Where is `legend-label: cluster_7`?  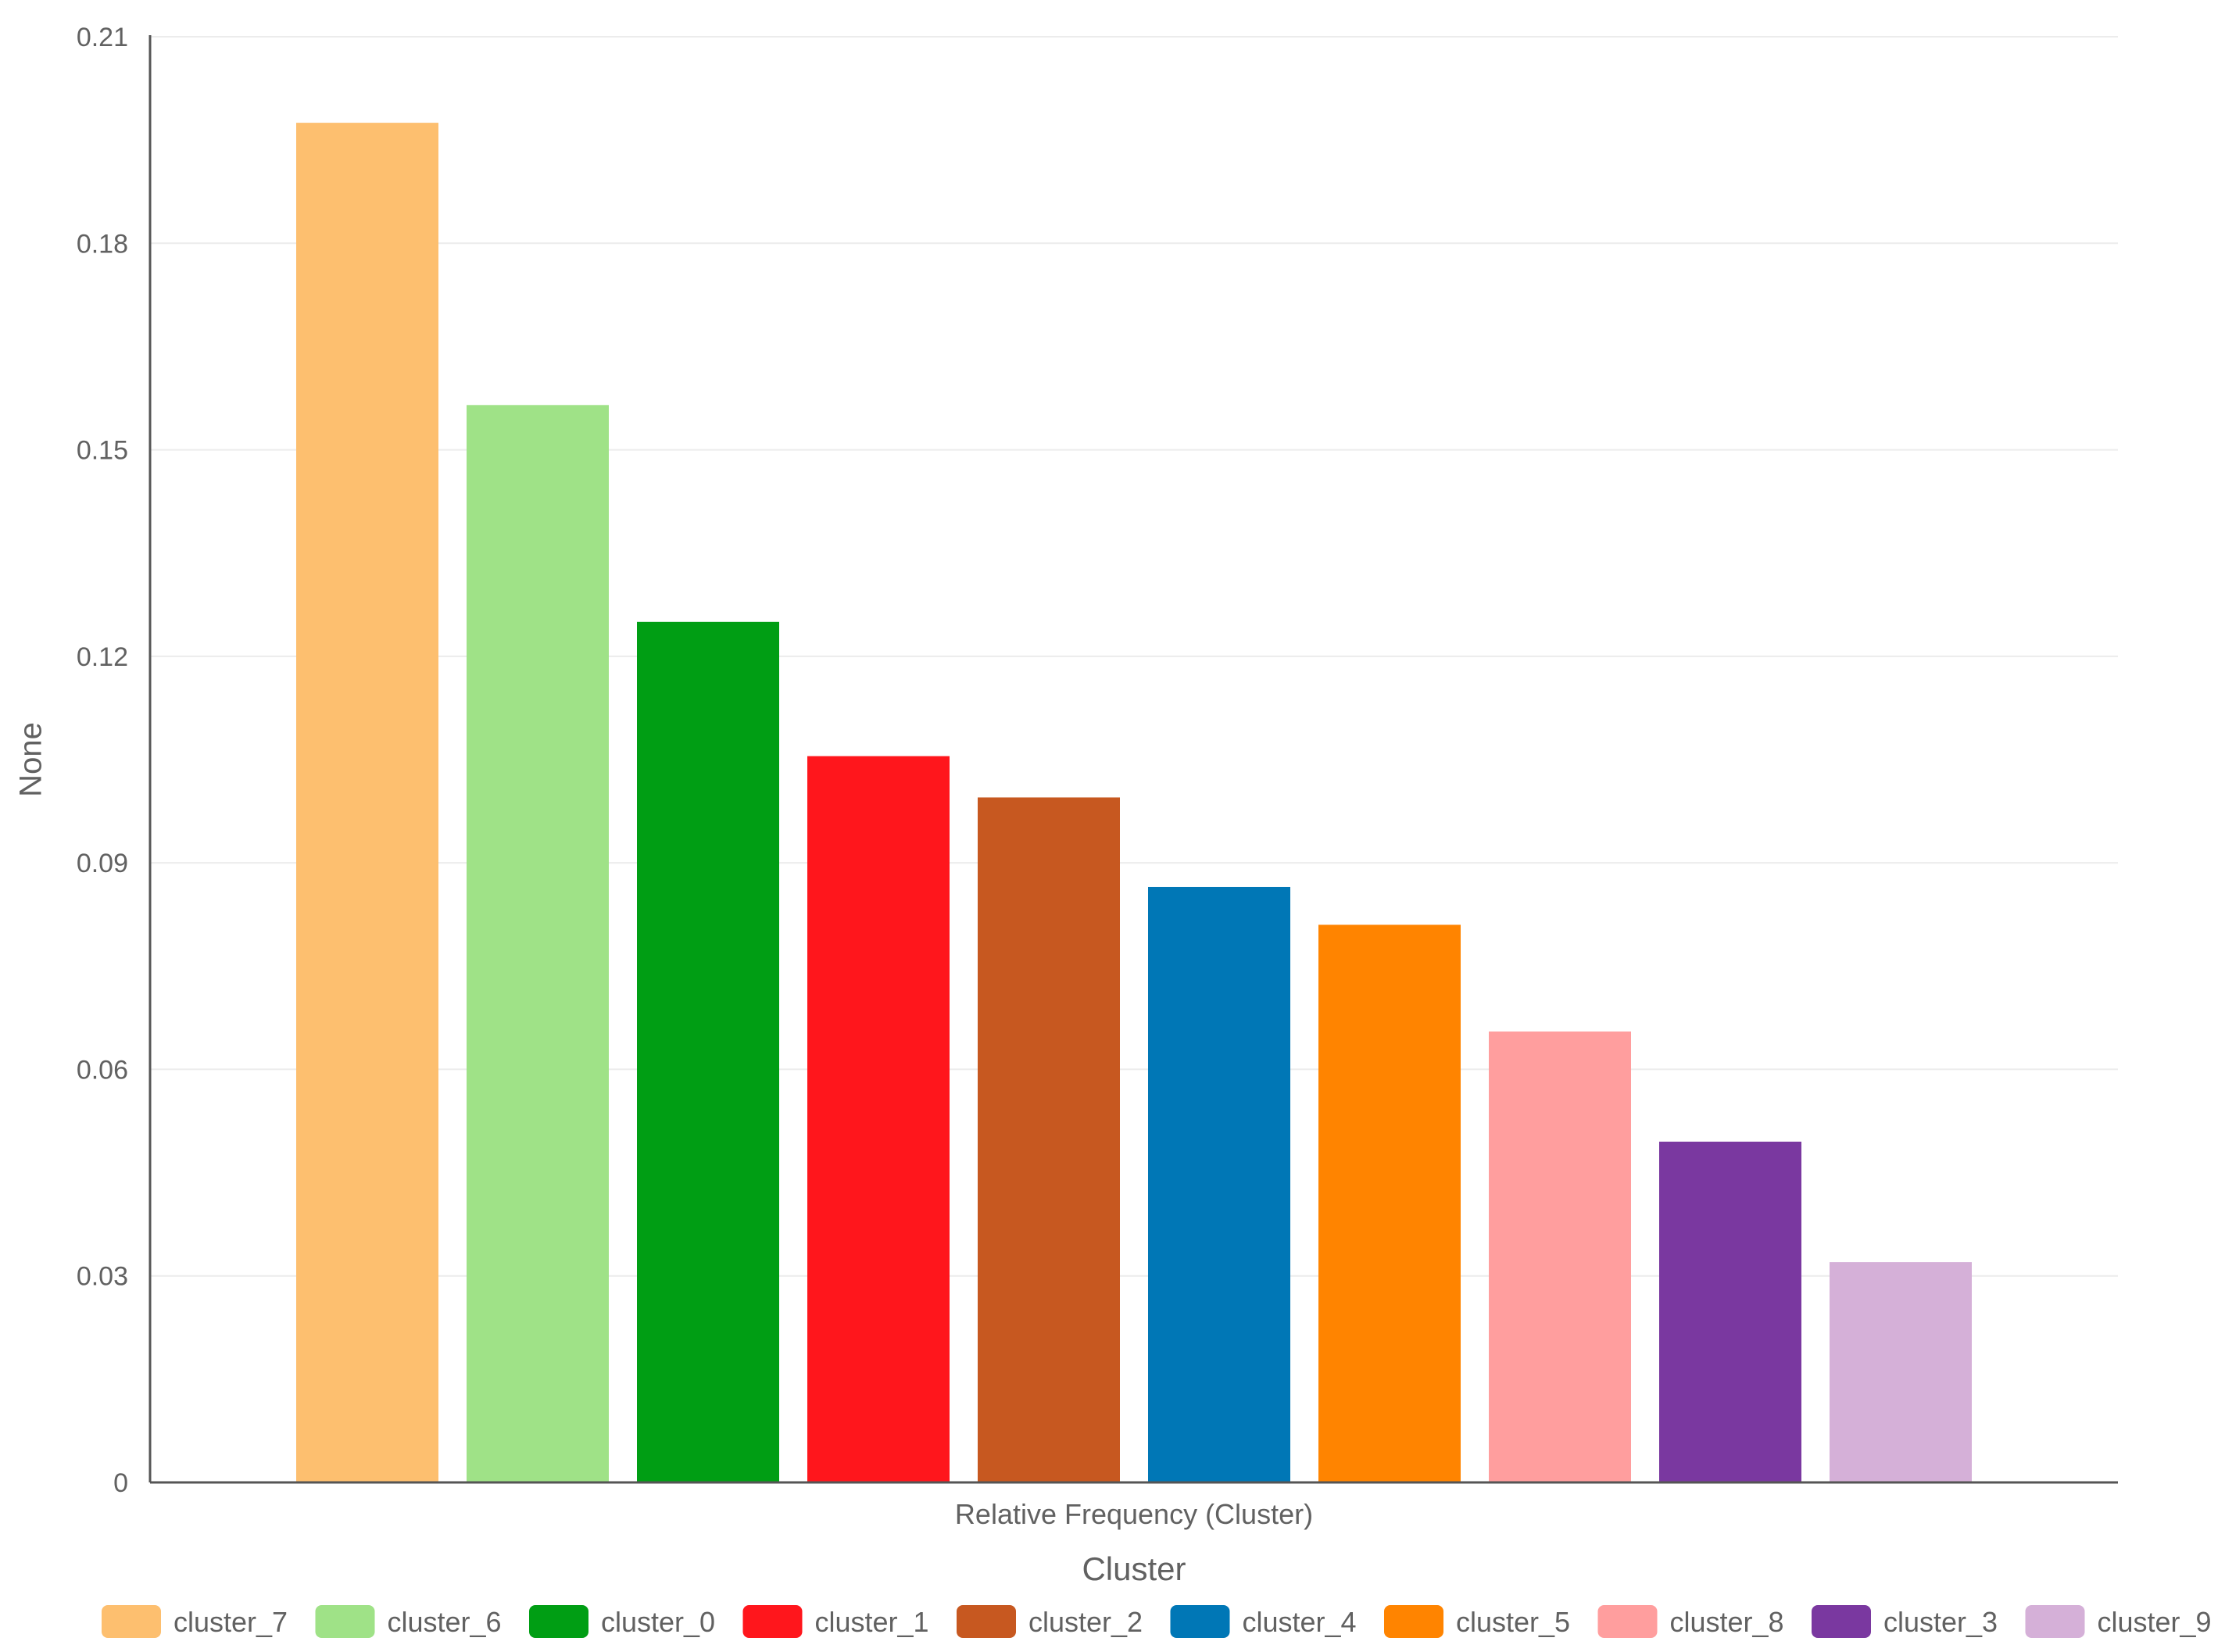
legend-label: cluster_7 is located at coordinates (230, 1622).